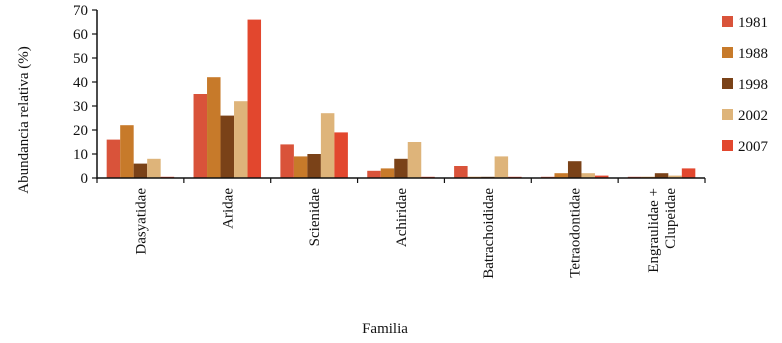 The height and width of the screenshot is (343, 782). What do you see at coordinates (753, 23) in the screenshot?
I see `legend-label: 1981` at bounding box center [753, 23].